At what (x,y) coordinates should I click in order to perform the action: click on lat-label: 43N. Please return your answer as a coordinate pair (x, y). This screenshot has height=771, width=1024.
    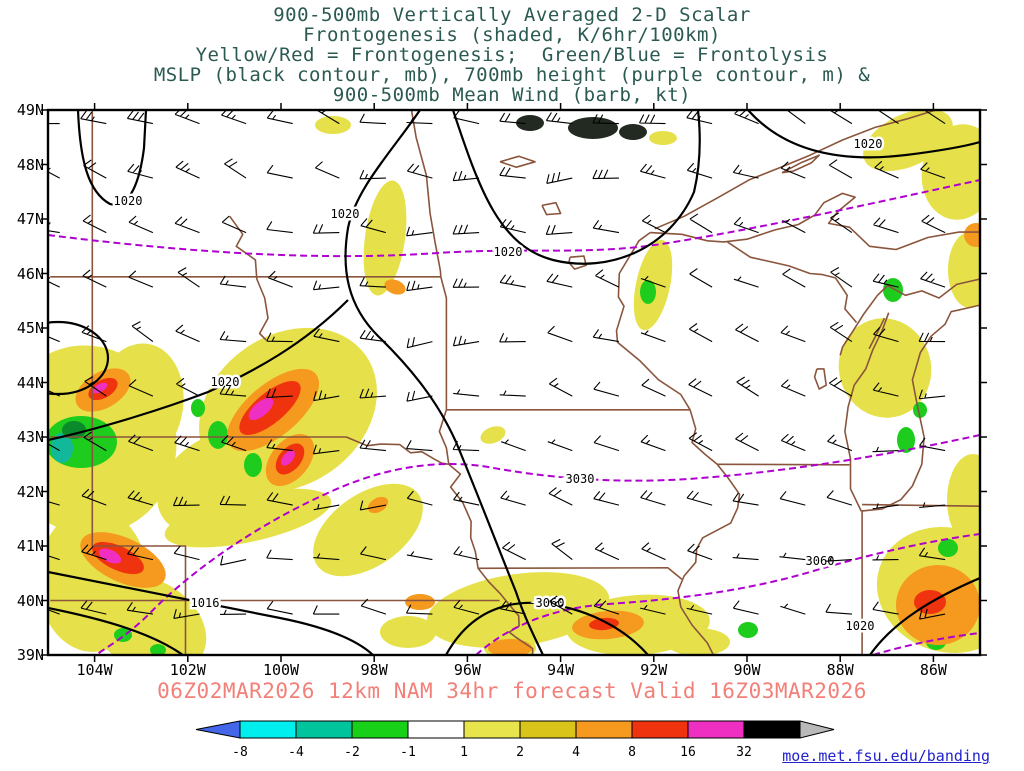
    Looking at the image, I should click on (30, 437).